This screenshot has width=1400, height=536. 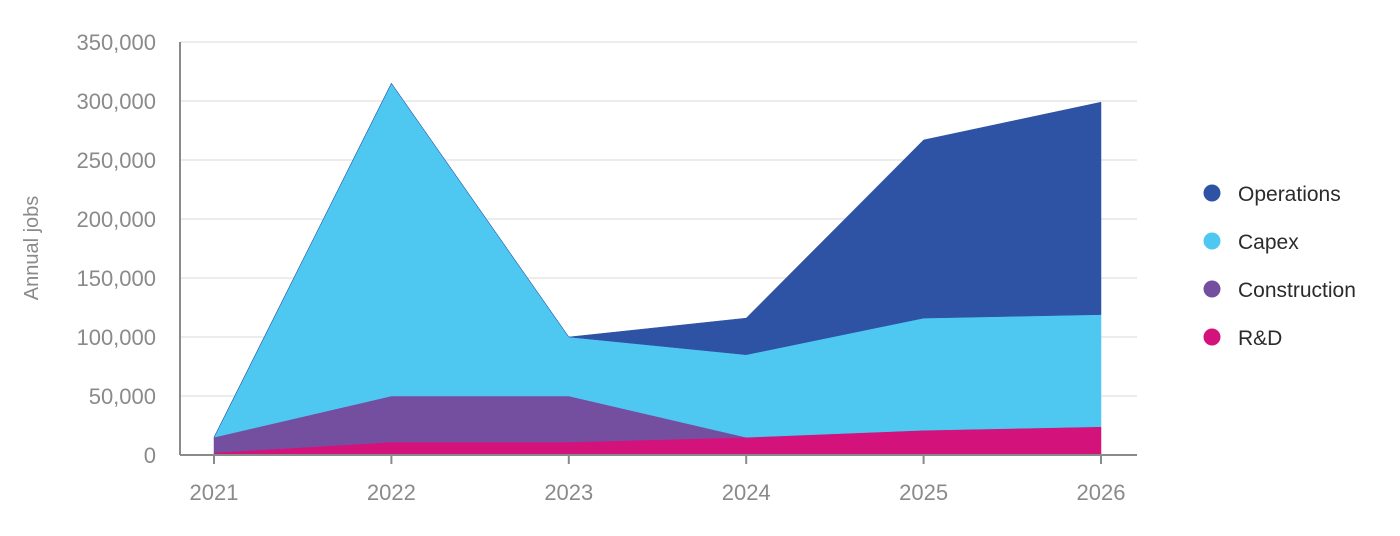 What do you see at coordinates (1289, 194) in the screenshot?
I see `legend-label-operations: Operations` at bounding box center [1289, 194].